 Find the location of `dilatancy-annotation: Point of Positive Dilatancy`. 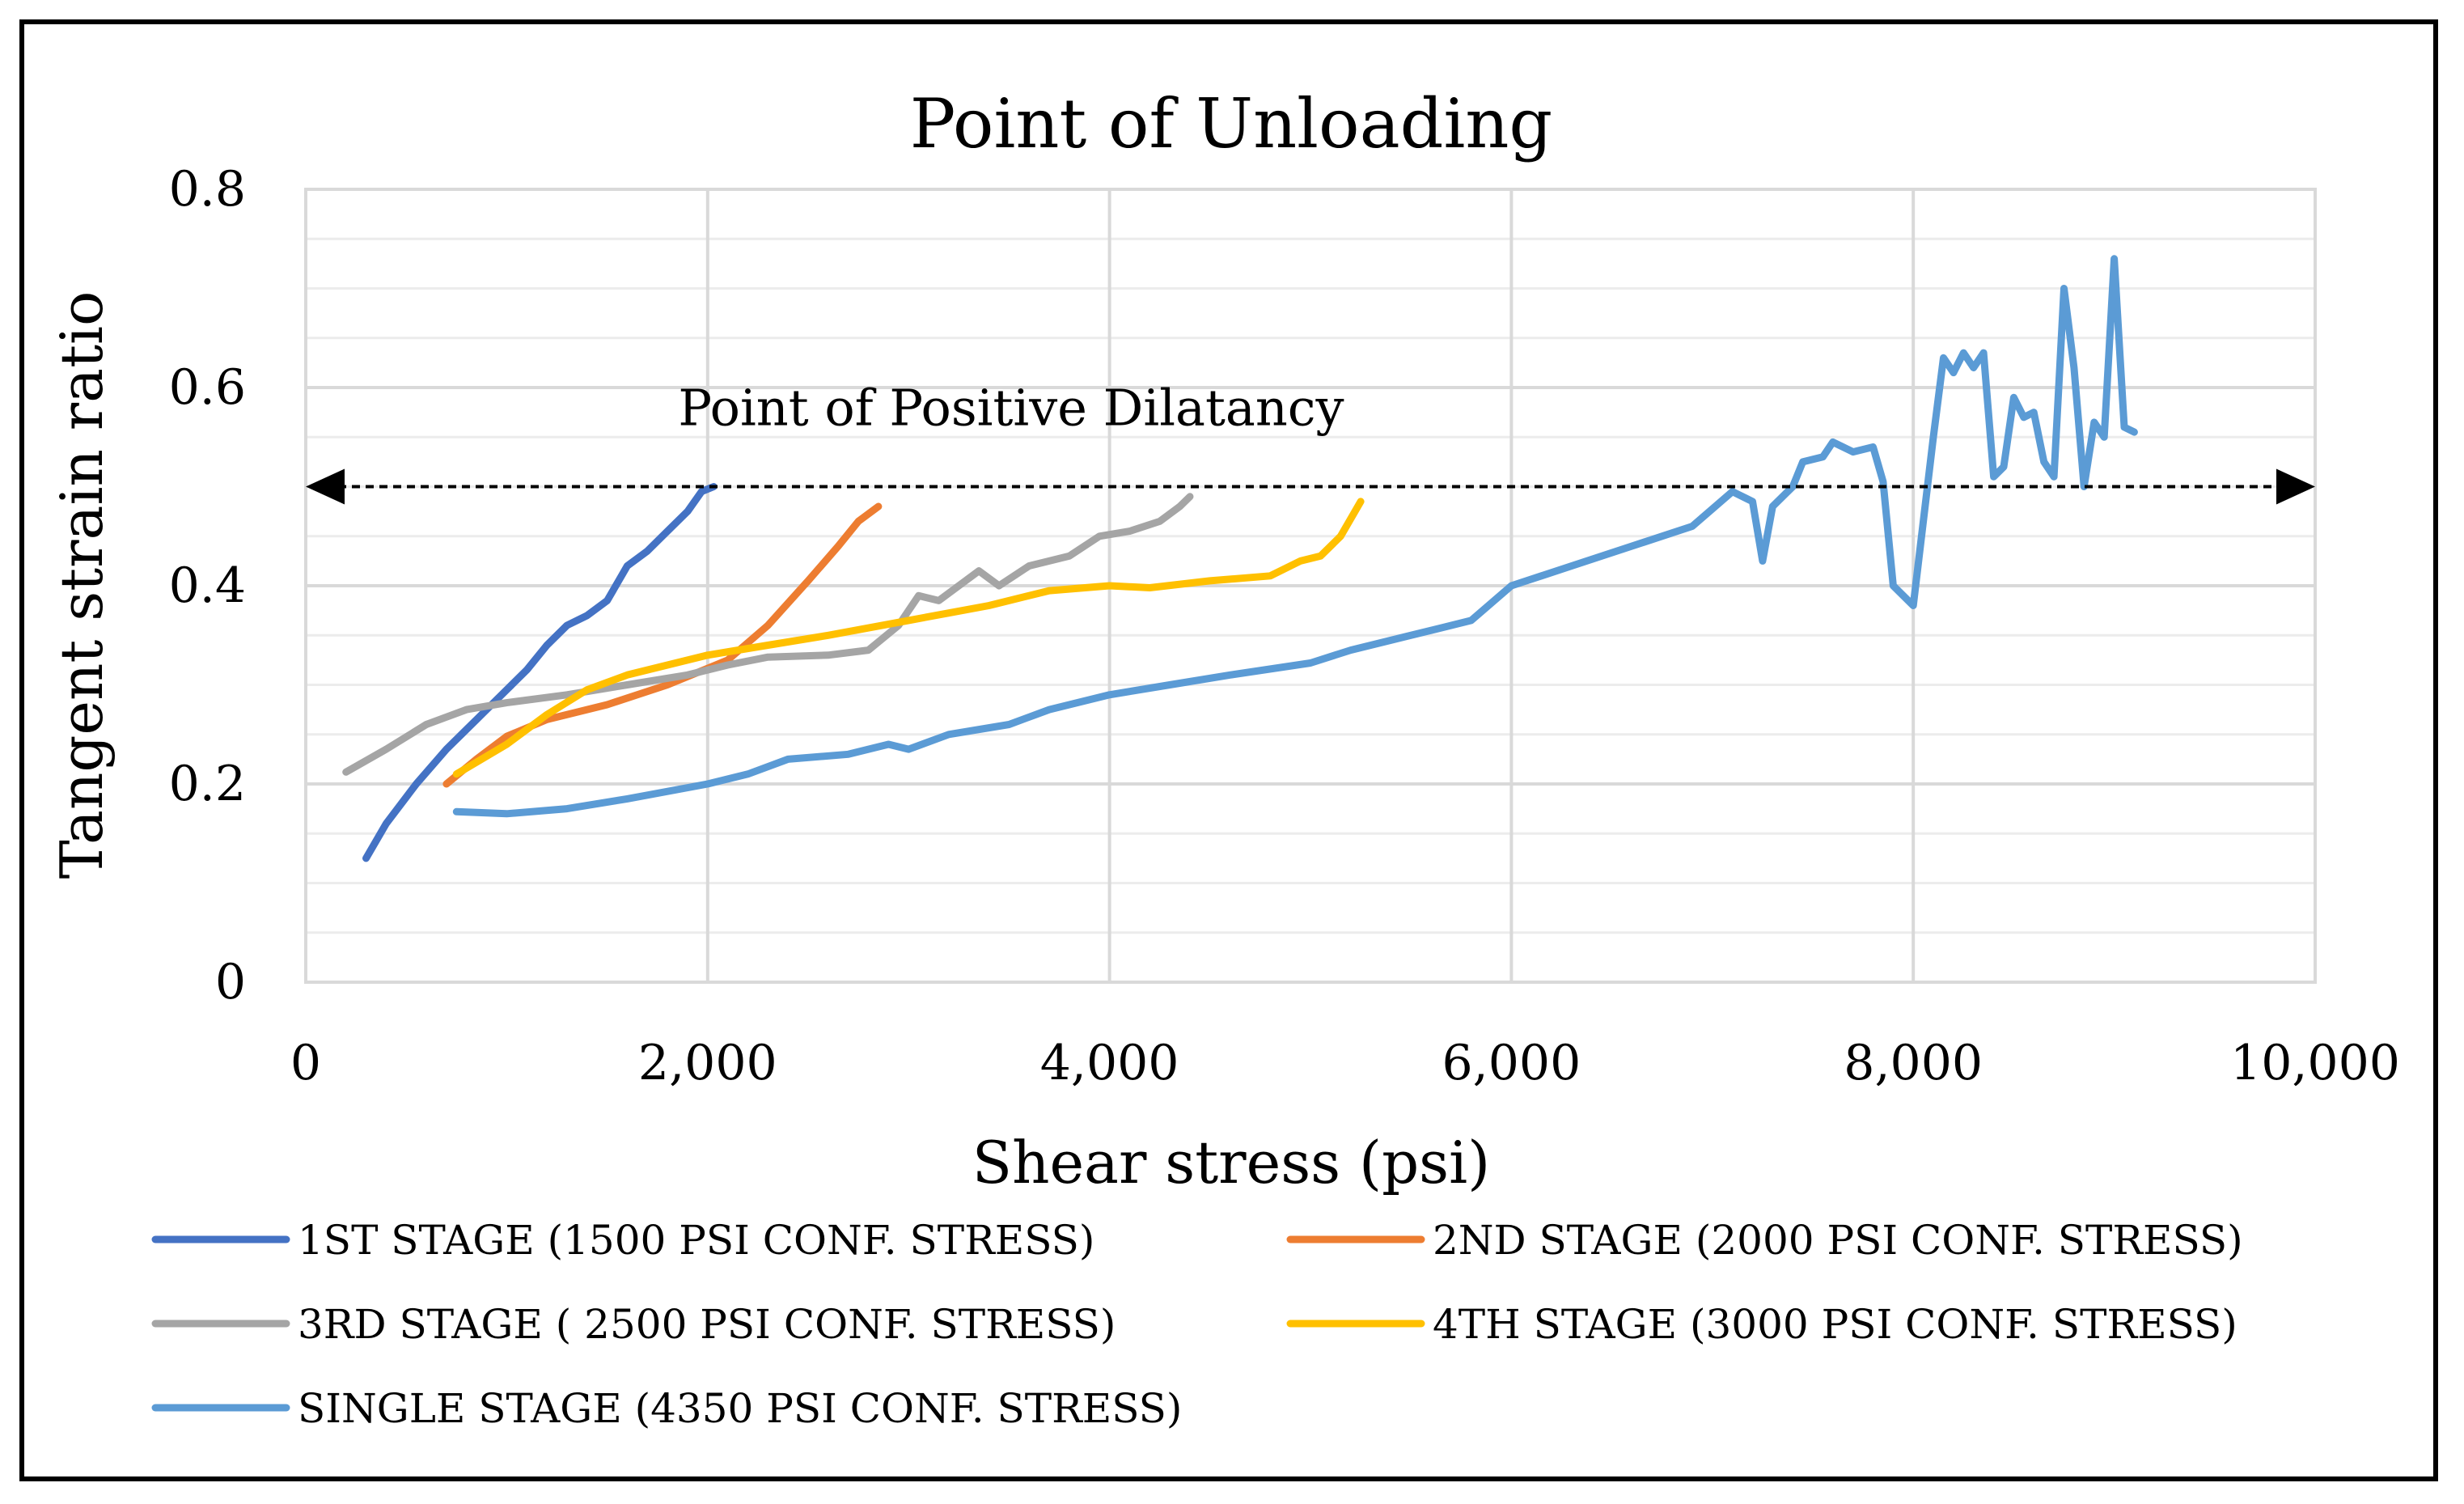

dilatancy-annotation: Point of Positive Dilatancy is located at coordinates (1310, 442).